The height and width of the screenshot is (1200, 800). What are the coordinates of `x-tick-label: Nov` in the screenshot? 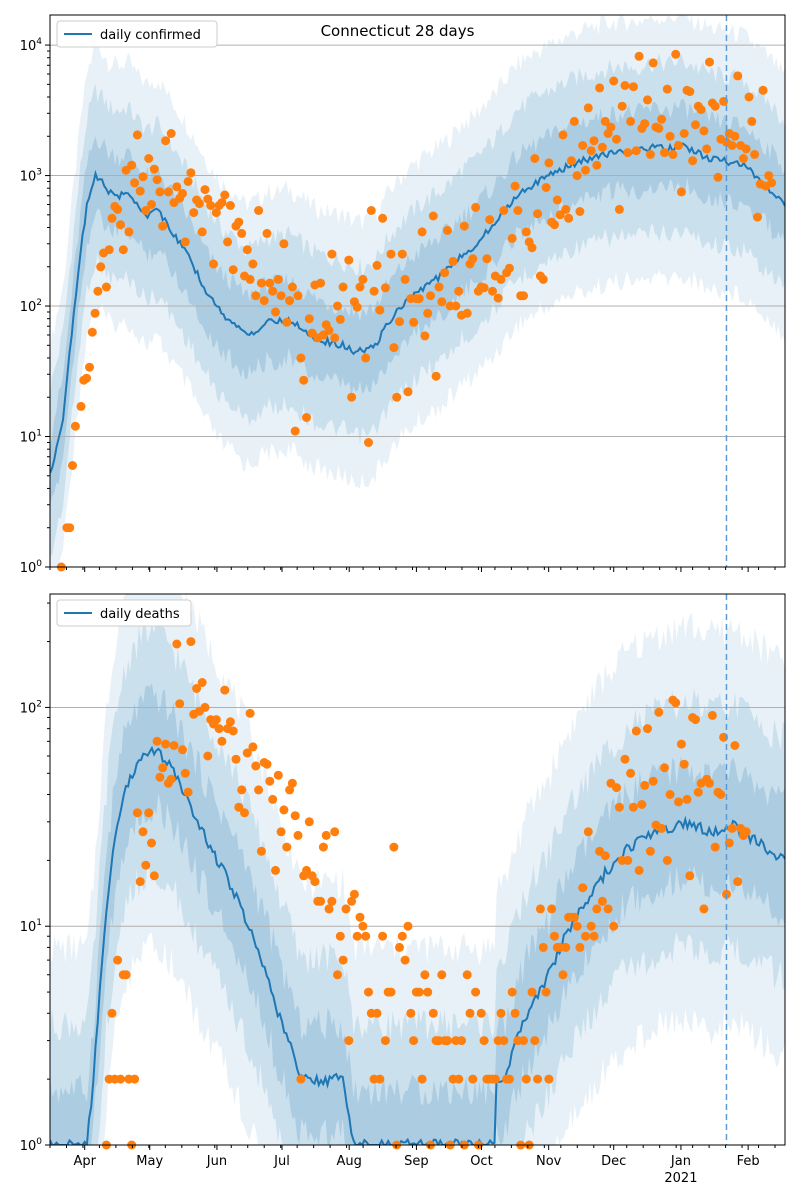 It's located at (549, 1161).